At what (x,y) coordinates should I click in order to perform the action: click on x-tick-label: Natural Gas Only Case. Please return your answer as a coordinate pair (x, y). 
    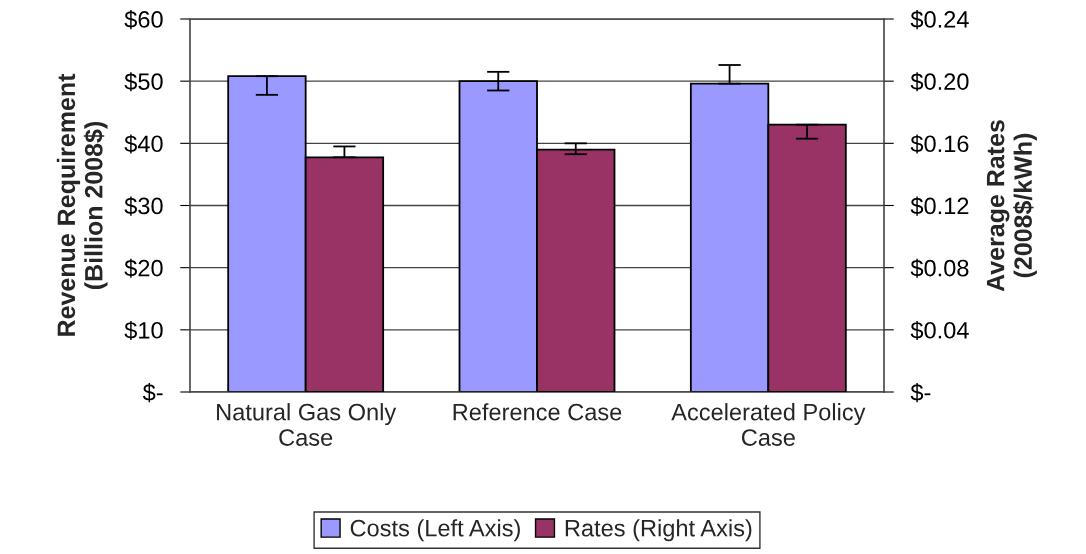
    Looking at the image, I should click on (307, 424).